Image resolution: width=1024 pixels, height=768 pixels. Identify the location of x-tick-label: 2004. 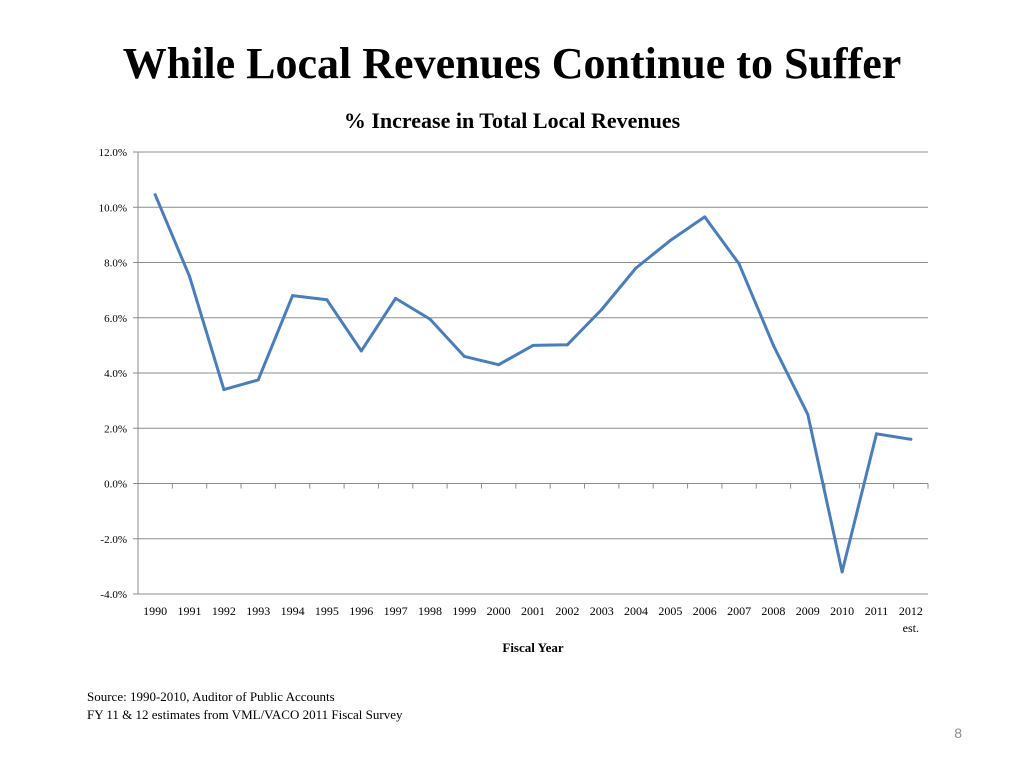
(636, 611).